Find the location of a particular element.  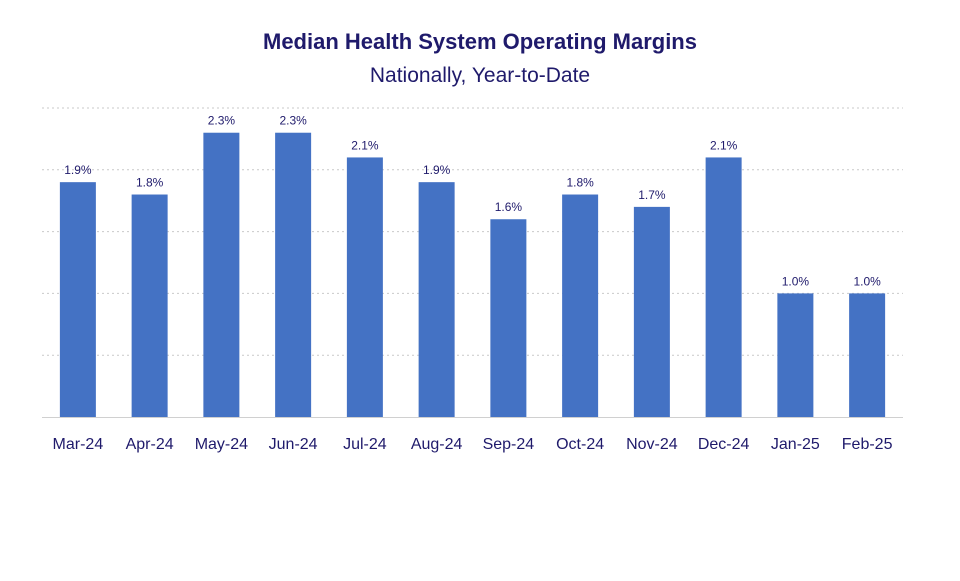

x-tick-label: Jul-24 is located at coordinates (365, 444).